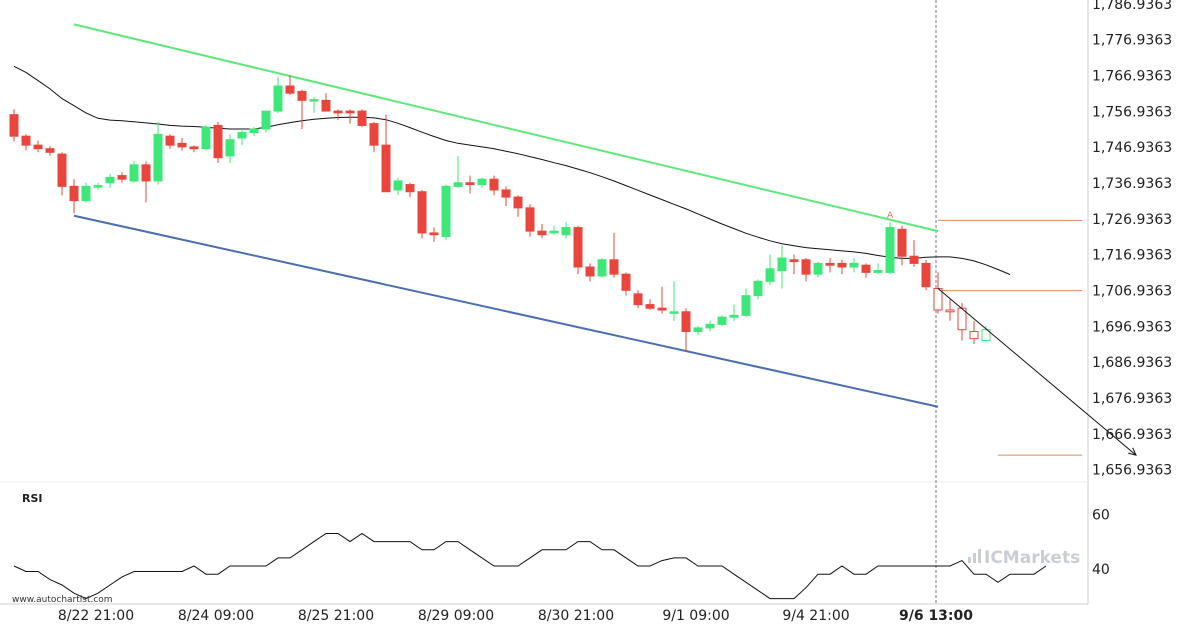  I want to click on source-watermark: www.autochartist.com, so click(62, 600).